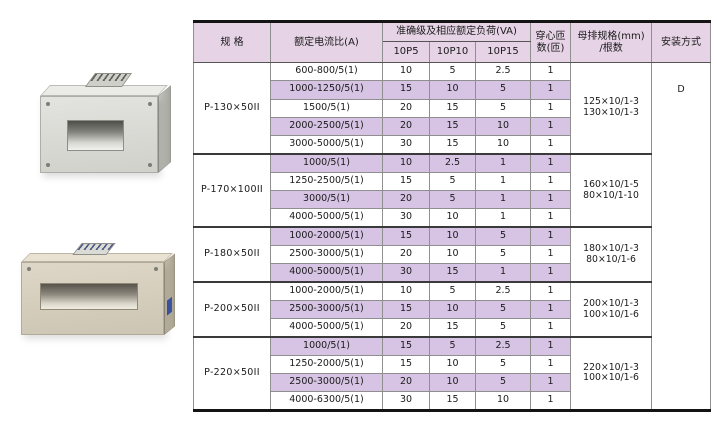 Image resolution: width=717 pixels, height=422 pixels. What do you see at coordinates (406, 291) in the screenshot?
I see `p5-cell: 10` at bounding box center [406, 291].